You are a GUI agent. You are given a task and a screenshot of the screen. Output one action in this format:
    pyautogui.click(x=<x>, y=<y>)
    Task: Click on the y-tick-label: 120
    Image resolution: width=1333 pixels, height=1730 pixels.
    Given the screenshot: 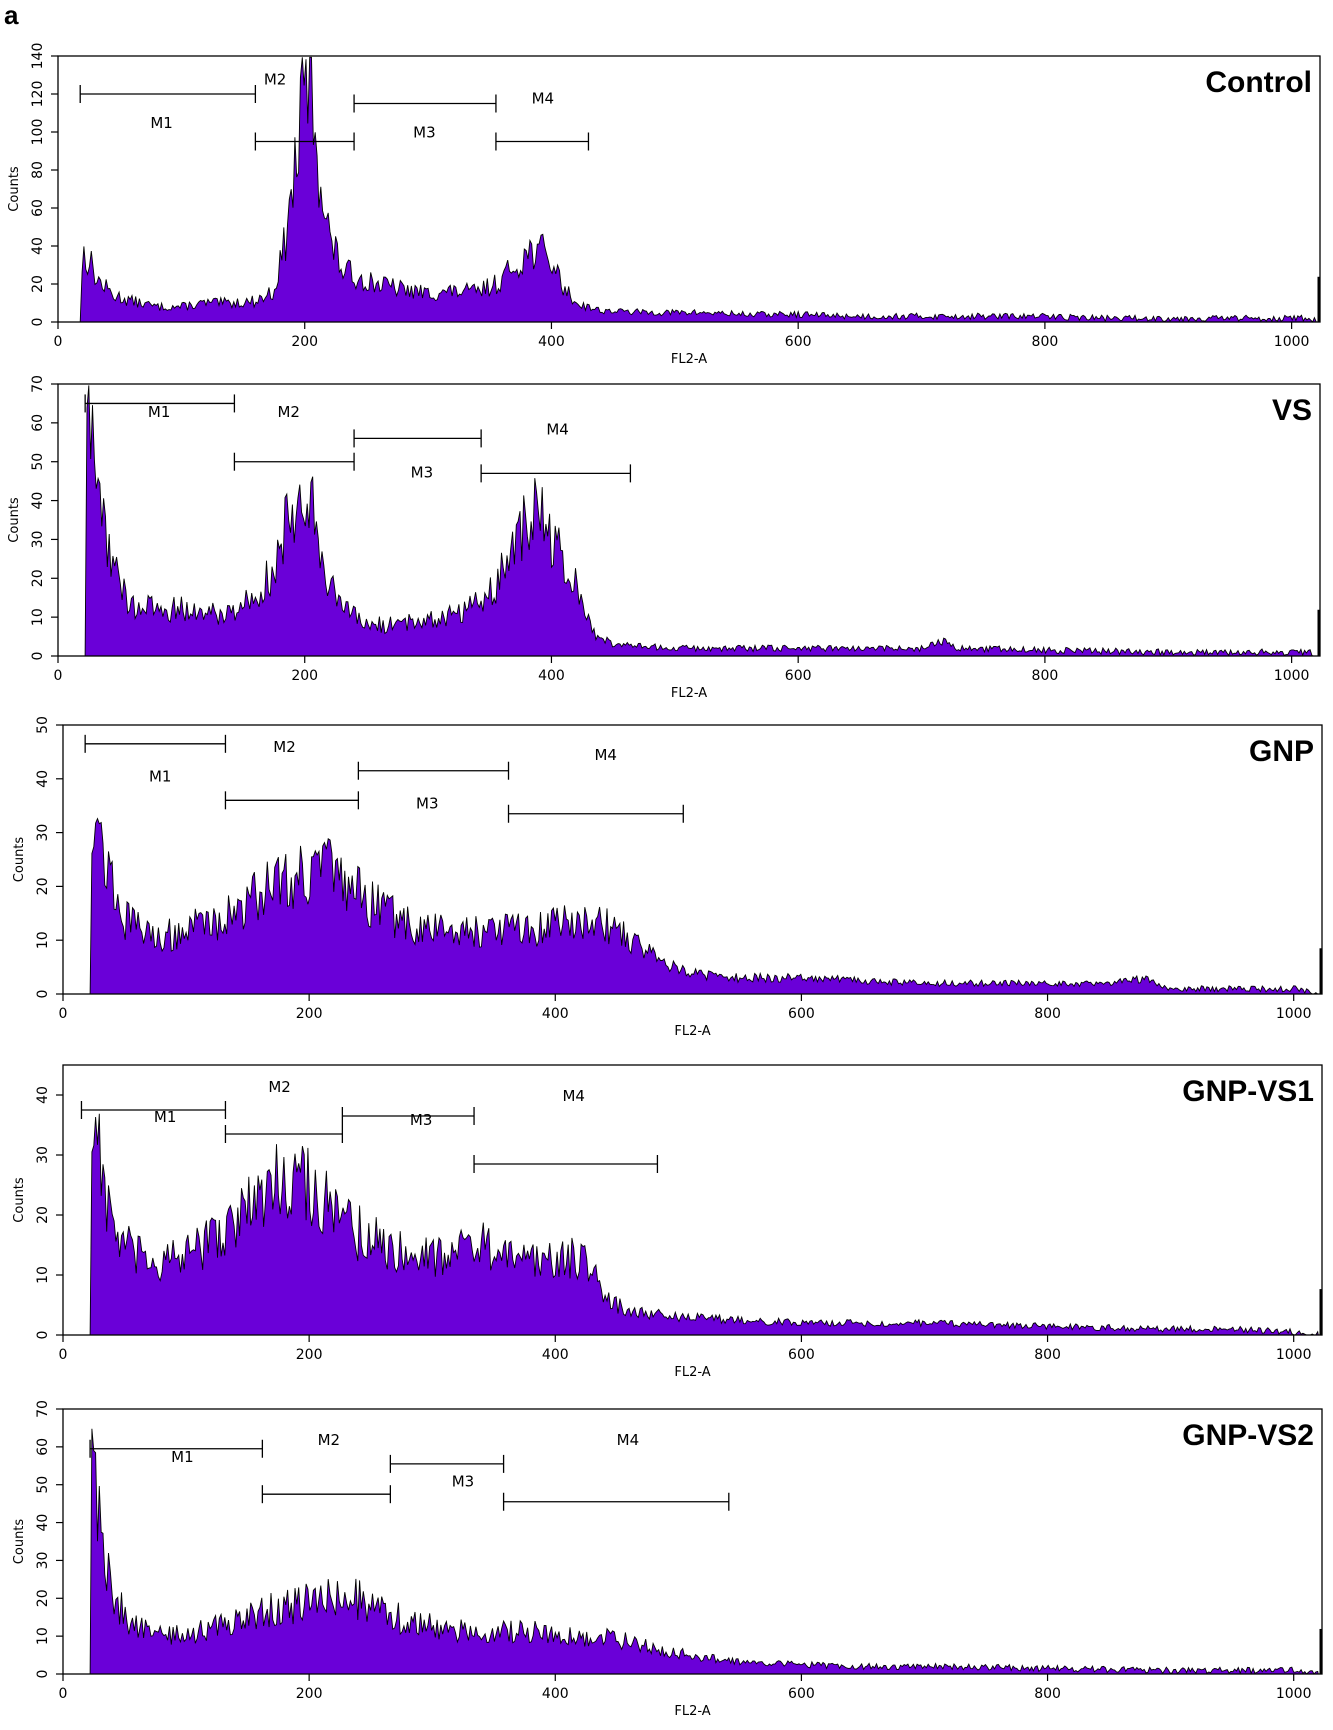 What is the action you would take?
    pyautogui.click(x=38, y=94)
    